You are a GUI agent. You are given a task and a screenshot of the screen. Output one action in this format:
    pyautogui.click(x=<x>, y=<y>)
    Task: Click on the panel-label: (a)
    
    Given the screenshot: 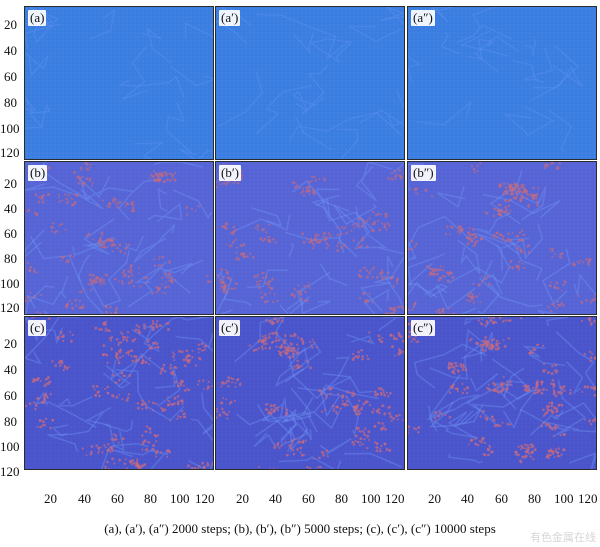 What is the action you would take?
    pyautogui.click(x=37, y=18)
    